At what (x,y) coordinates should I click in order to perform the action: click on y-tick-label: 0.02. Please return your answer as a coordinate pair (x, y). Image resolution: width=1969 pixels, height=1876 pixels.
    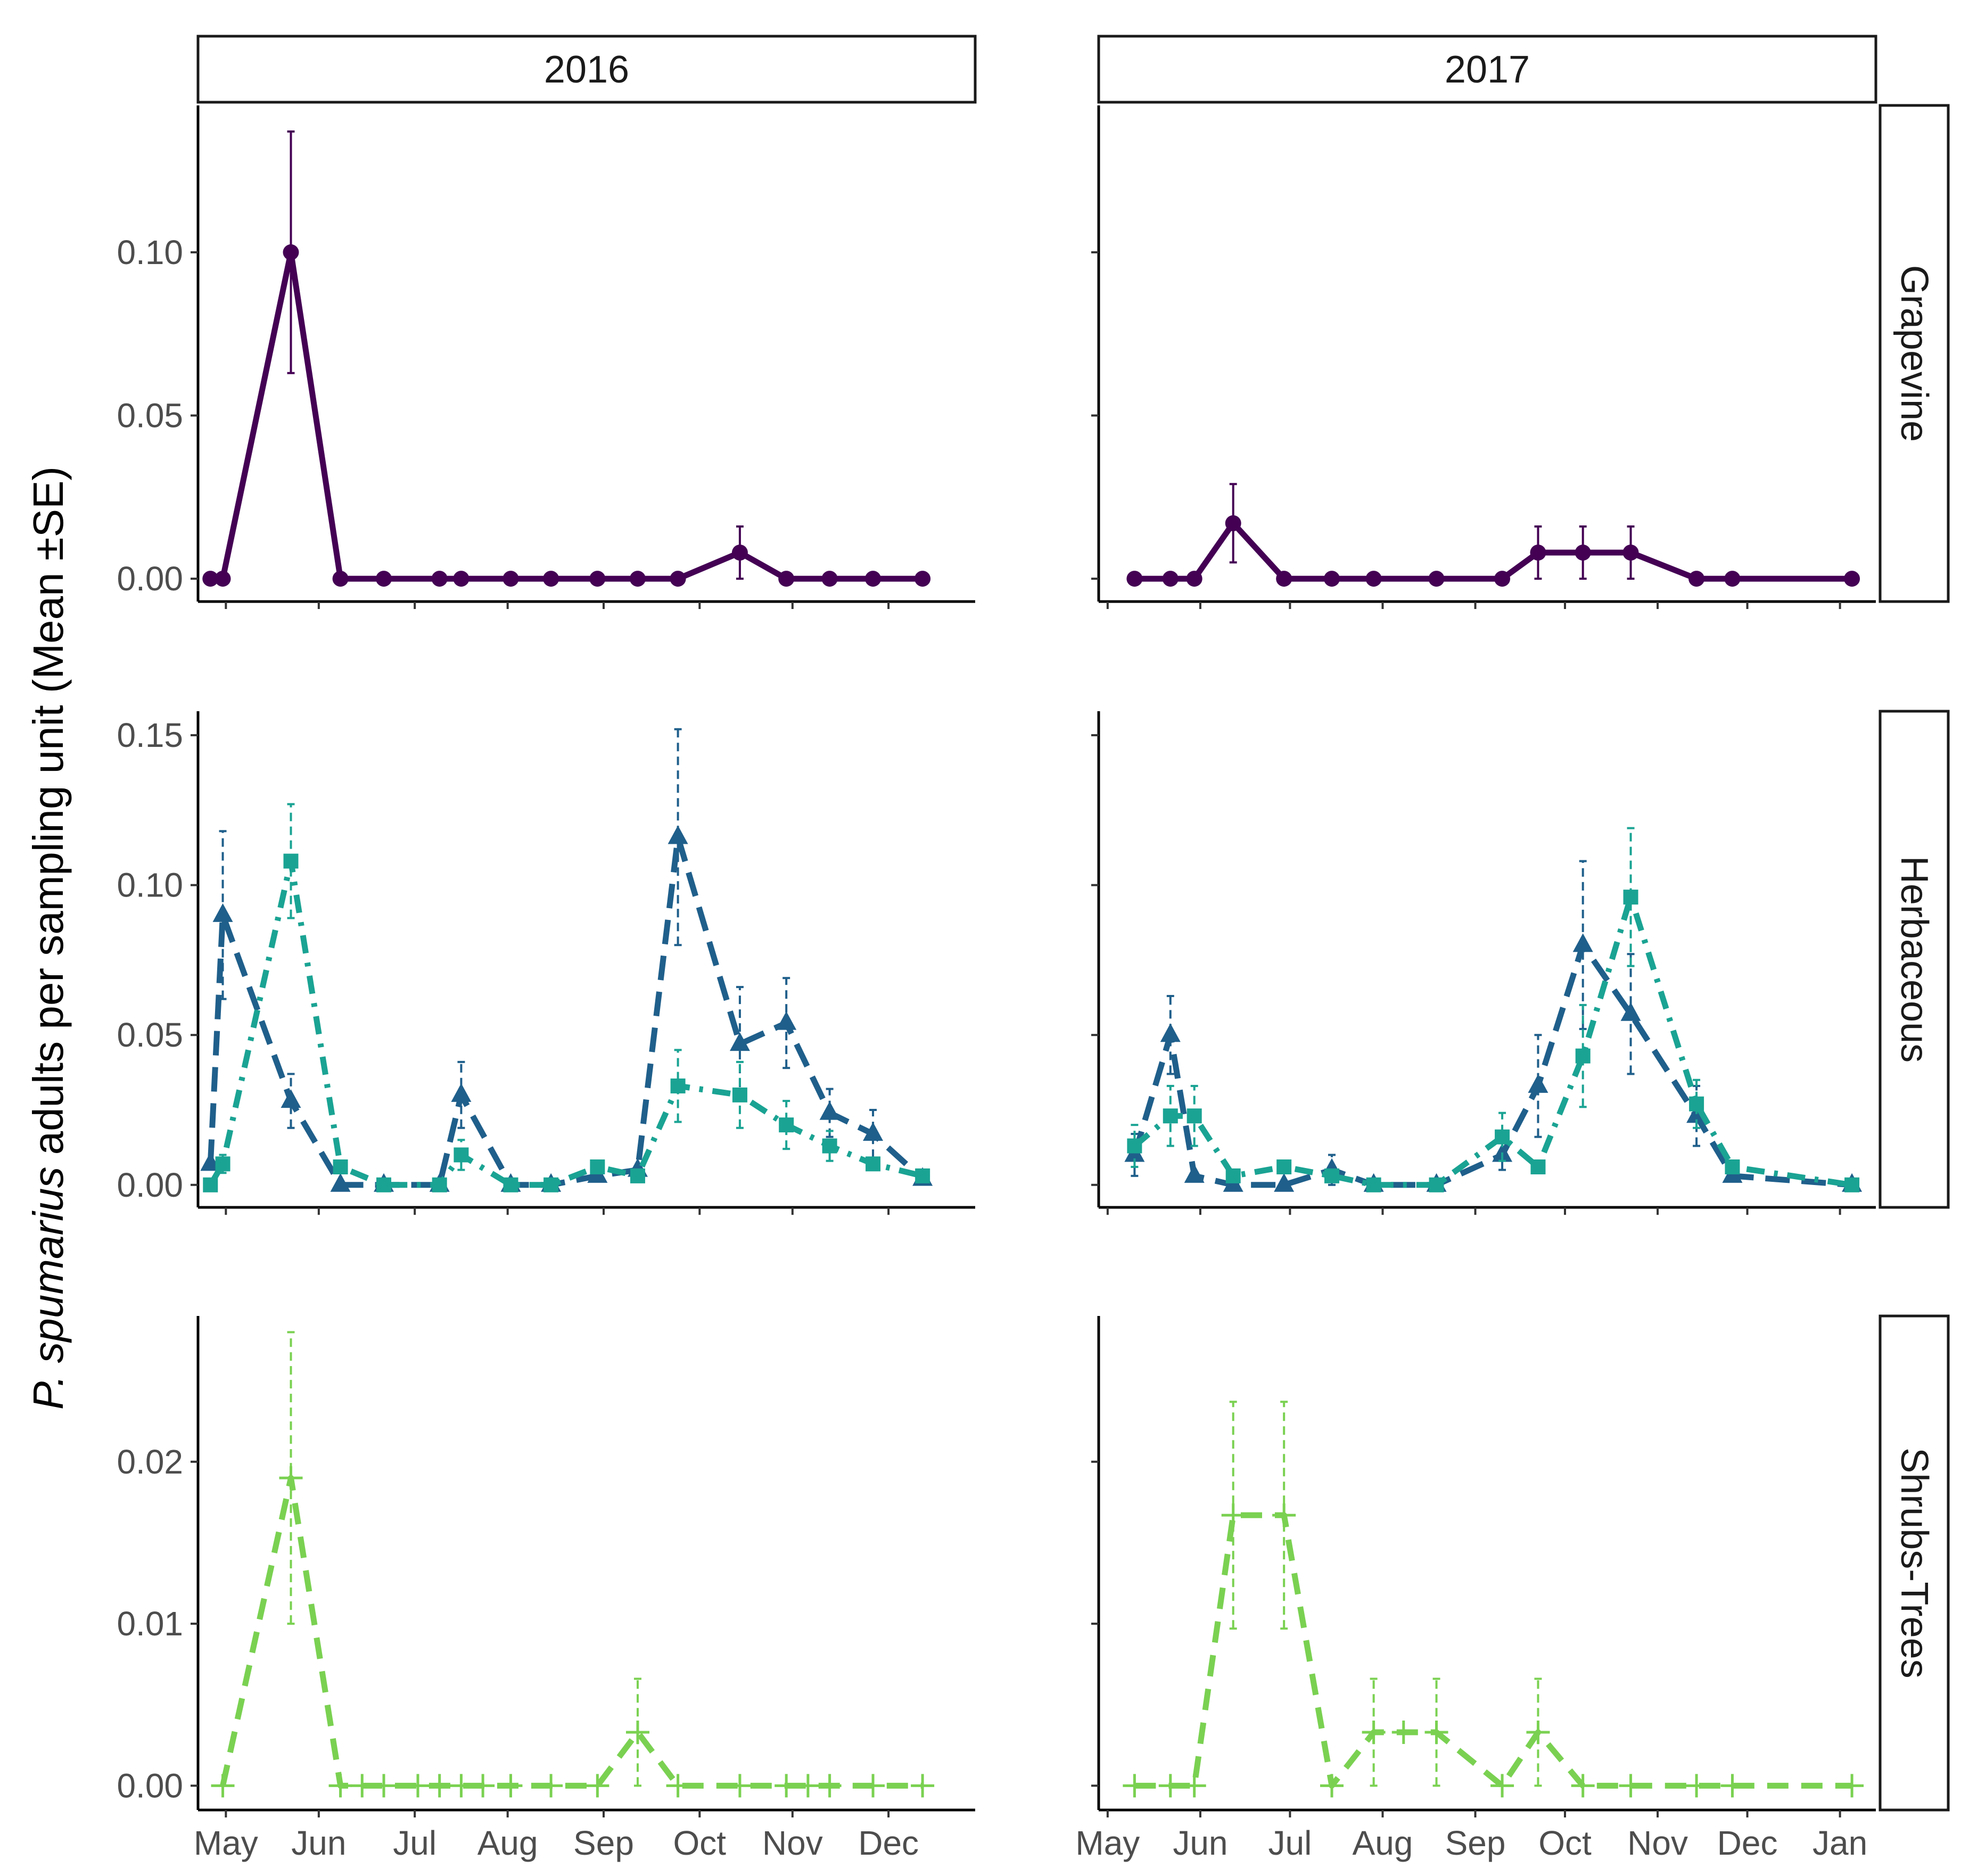
    Looking at the image, I should click on (150, 1462).